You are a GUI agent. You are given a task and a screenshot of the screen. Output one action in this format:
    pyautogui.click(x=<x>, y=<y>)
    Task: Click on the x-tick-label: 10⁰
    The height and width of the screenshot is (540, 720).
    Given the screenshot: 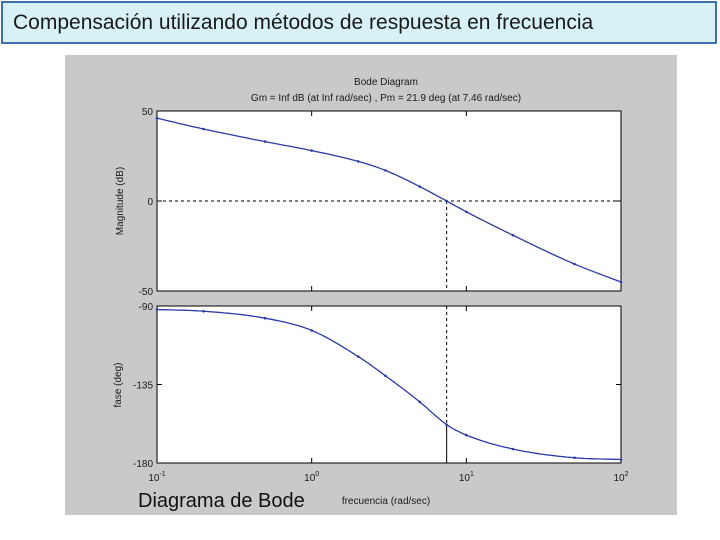 What is the action you would take?
    pyautogui.click(x=311, y=477)
    